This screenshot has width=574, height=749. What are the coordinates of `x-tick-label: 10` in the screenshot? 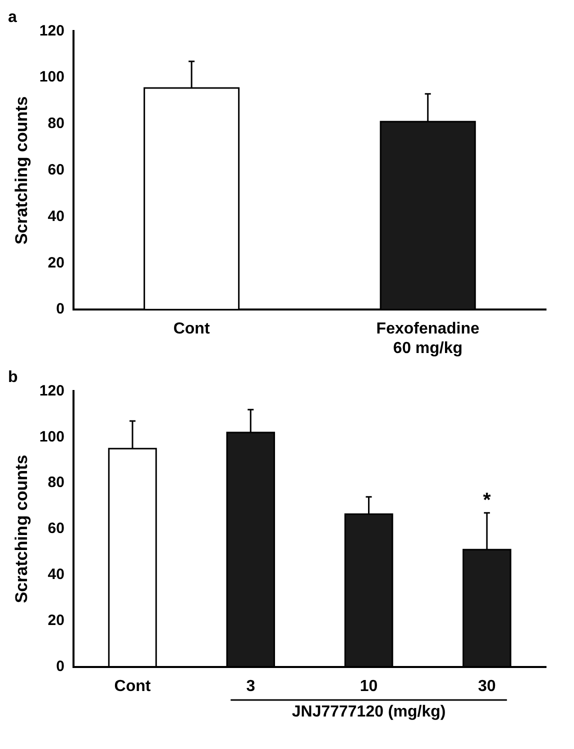 It's located at (369, 686).